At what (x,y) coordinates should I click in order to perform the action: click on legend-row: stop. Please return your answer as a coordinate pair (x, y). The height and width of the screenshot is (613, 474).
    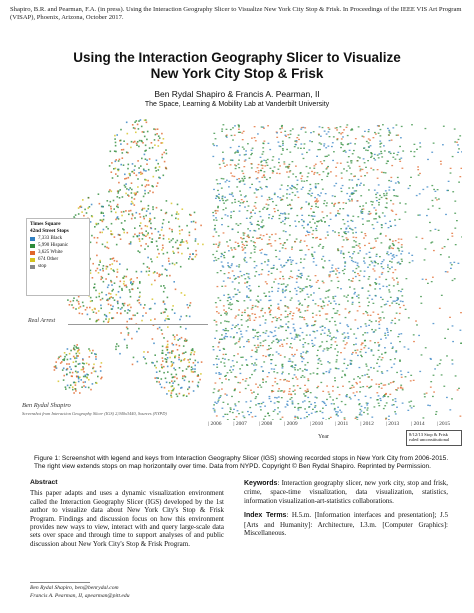
    Looking at the image, I should click on (58, 266).